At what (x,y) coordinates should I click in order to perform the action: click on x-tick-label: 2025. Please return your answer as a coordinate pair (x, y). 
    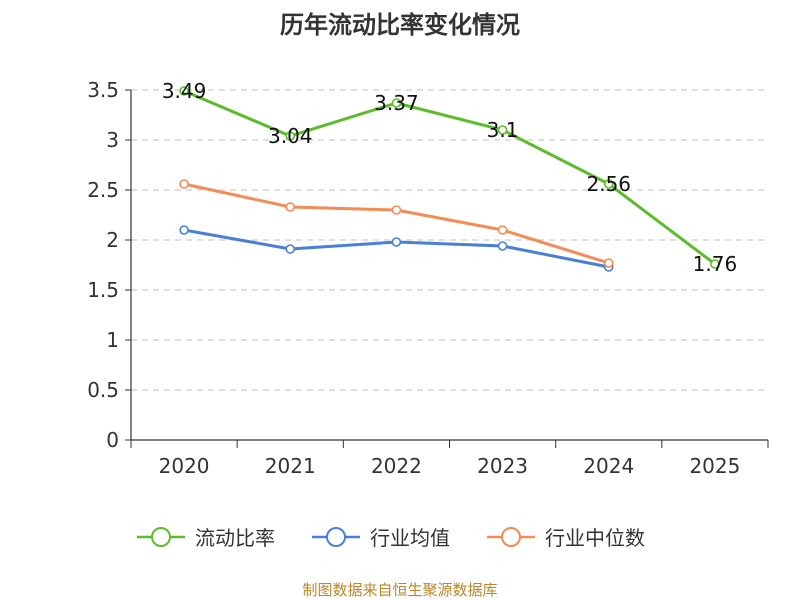
    Looking at the image, I should click on (714, 466).